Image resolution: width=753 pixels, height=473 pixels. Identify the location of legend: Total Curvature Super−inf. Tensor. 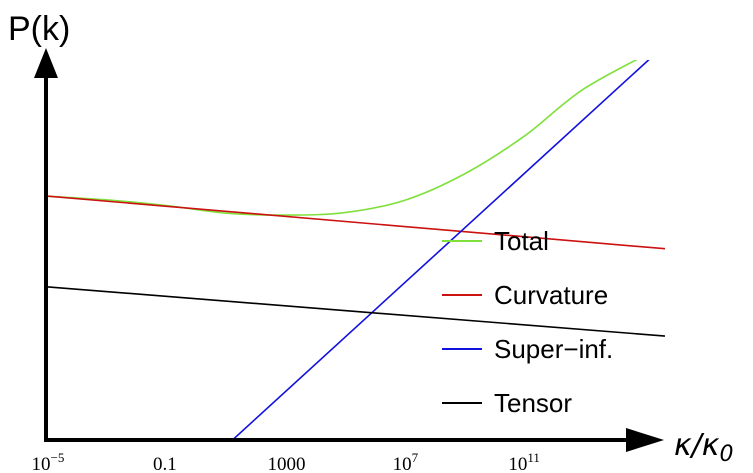
(527, 322).